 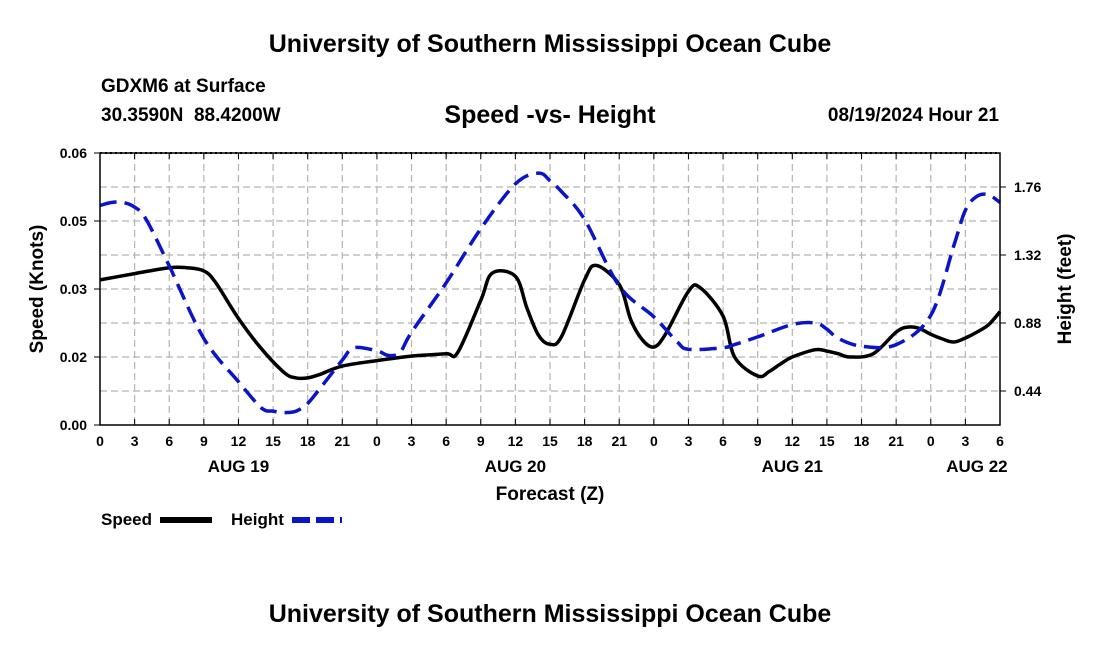 I want to click on y2-tick-label: 0.44, so click(x=1027, y=391).